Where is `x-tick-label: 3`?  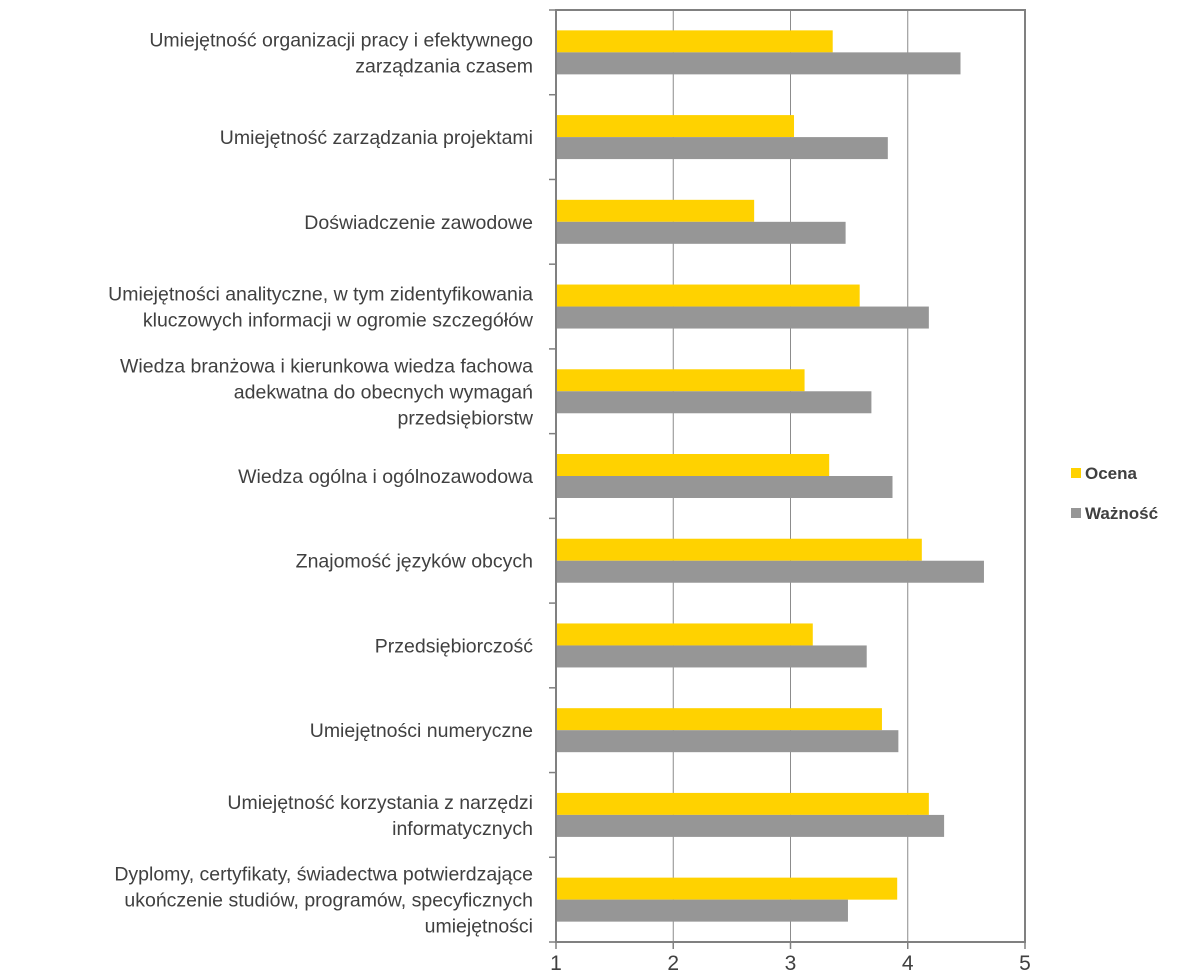
x-tick-label: 3 is located at coordinates (791, 963).